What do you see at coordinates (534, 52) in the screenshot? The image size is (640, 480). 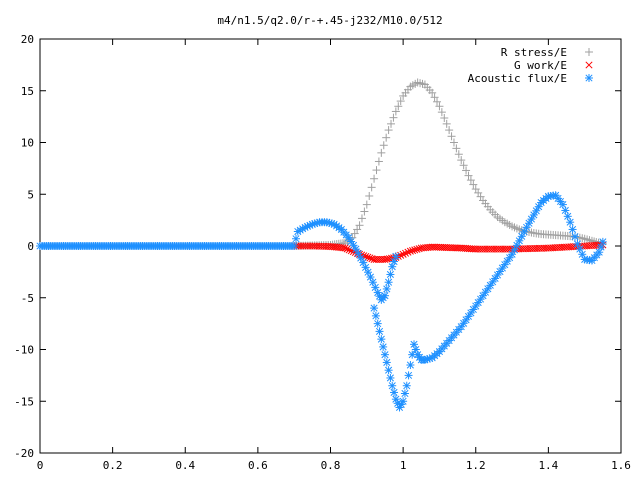 I see `legend-label: R stress/E` at bounding box center [534, 52].